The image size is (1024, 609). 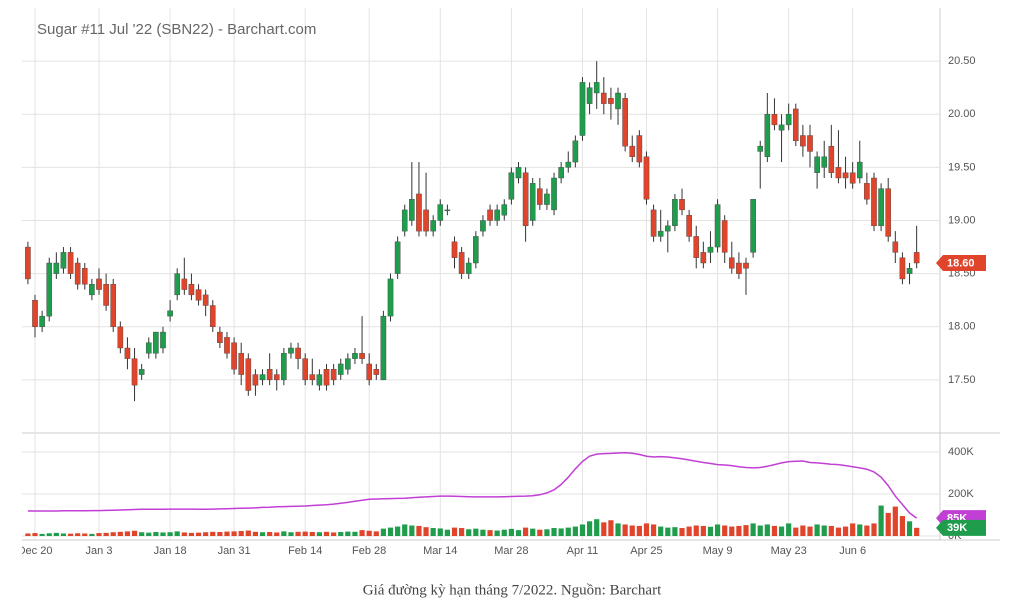 What do you see at coordinates (962, 327) in the screenshot?
I see `y-tick-label: 18.00` at bounding box center [962, 327].